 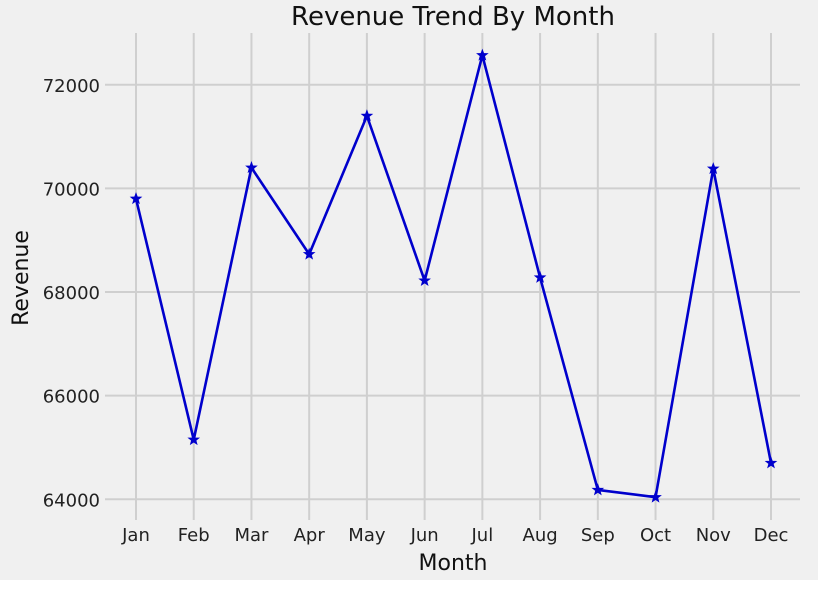 What do you see at coordinates (135, 535) in the screenshot?
I see `x-tick-label: Jan` at bounding box center [135, 535].